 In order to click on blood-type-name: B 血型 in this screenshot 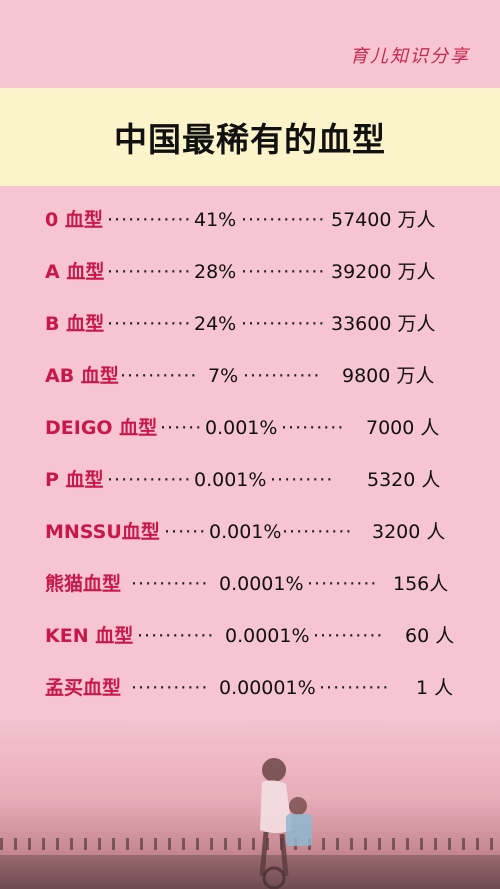, I will do `click(75, 324)`.